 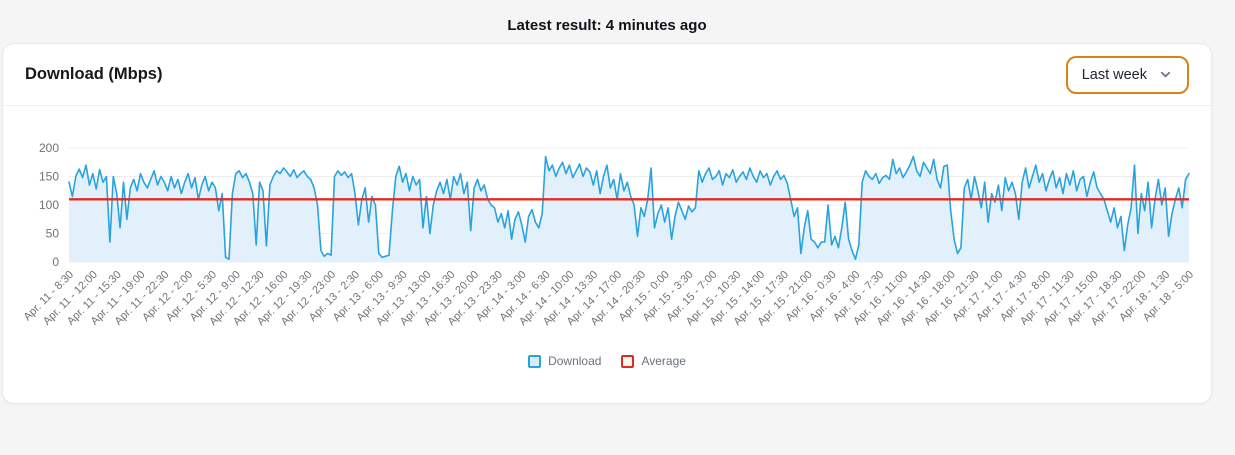 What do you see at coordinates (55, 262) in the screenshot?
I see `svg-text: 0` at bounding box center [55, 262].